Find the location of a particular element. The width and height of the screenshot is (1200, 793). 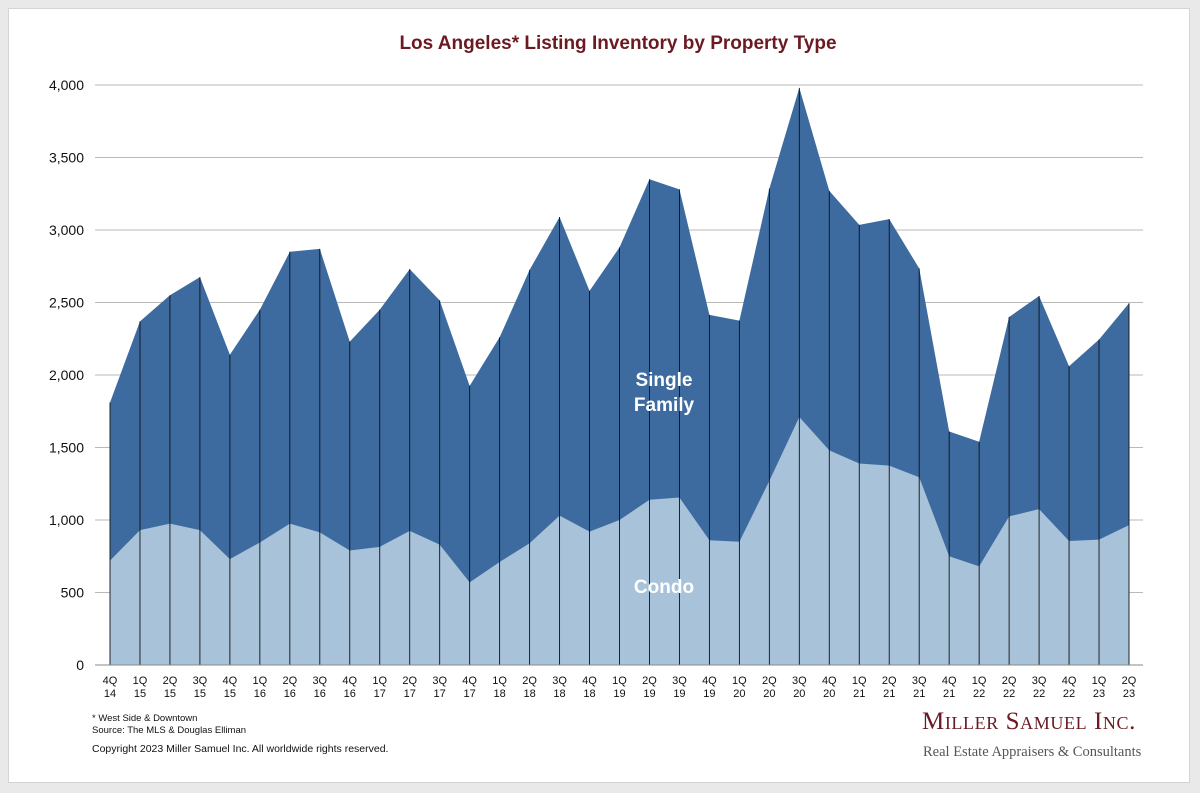

y-tick-label: 500 is located at coordinates (73, 593).